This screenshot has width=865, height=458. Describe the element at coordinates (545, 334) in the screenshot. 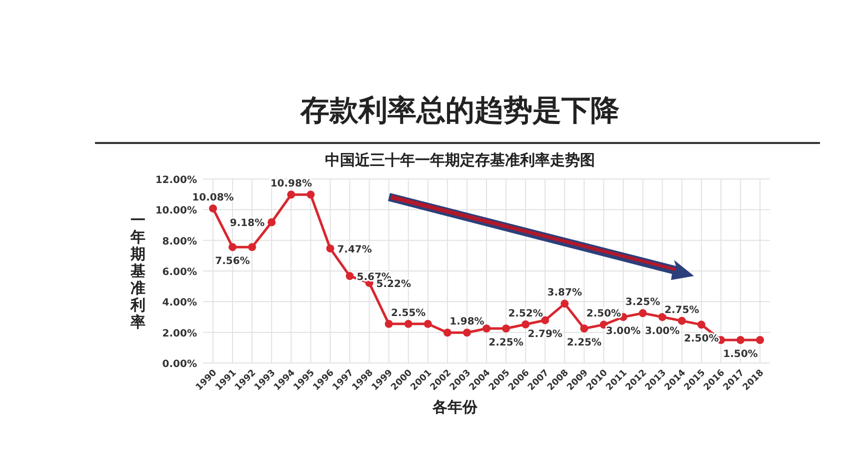

I see `data-label: 2.79%` at that location.